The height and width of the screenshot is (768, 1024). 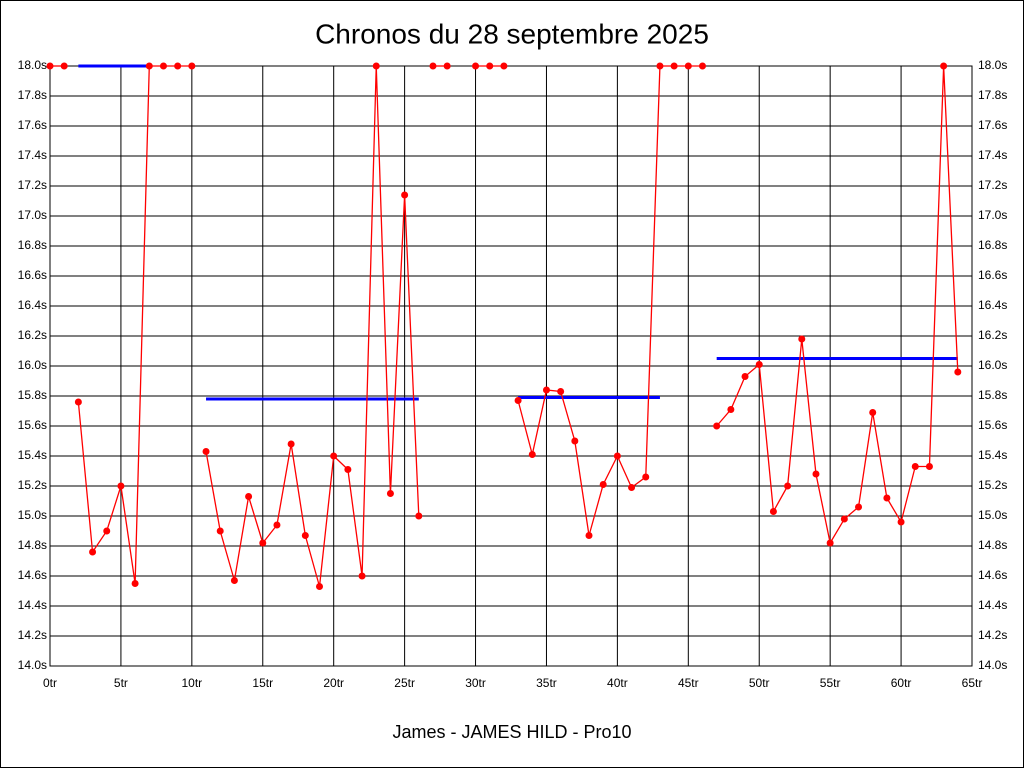 What do you see at coordinates (992, 95) in the screenshot?
I see `y2-tick-label: 17.8s` at bounding box center [992, 95].